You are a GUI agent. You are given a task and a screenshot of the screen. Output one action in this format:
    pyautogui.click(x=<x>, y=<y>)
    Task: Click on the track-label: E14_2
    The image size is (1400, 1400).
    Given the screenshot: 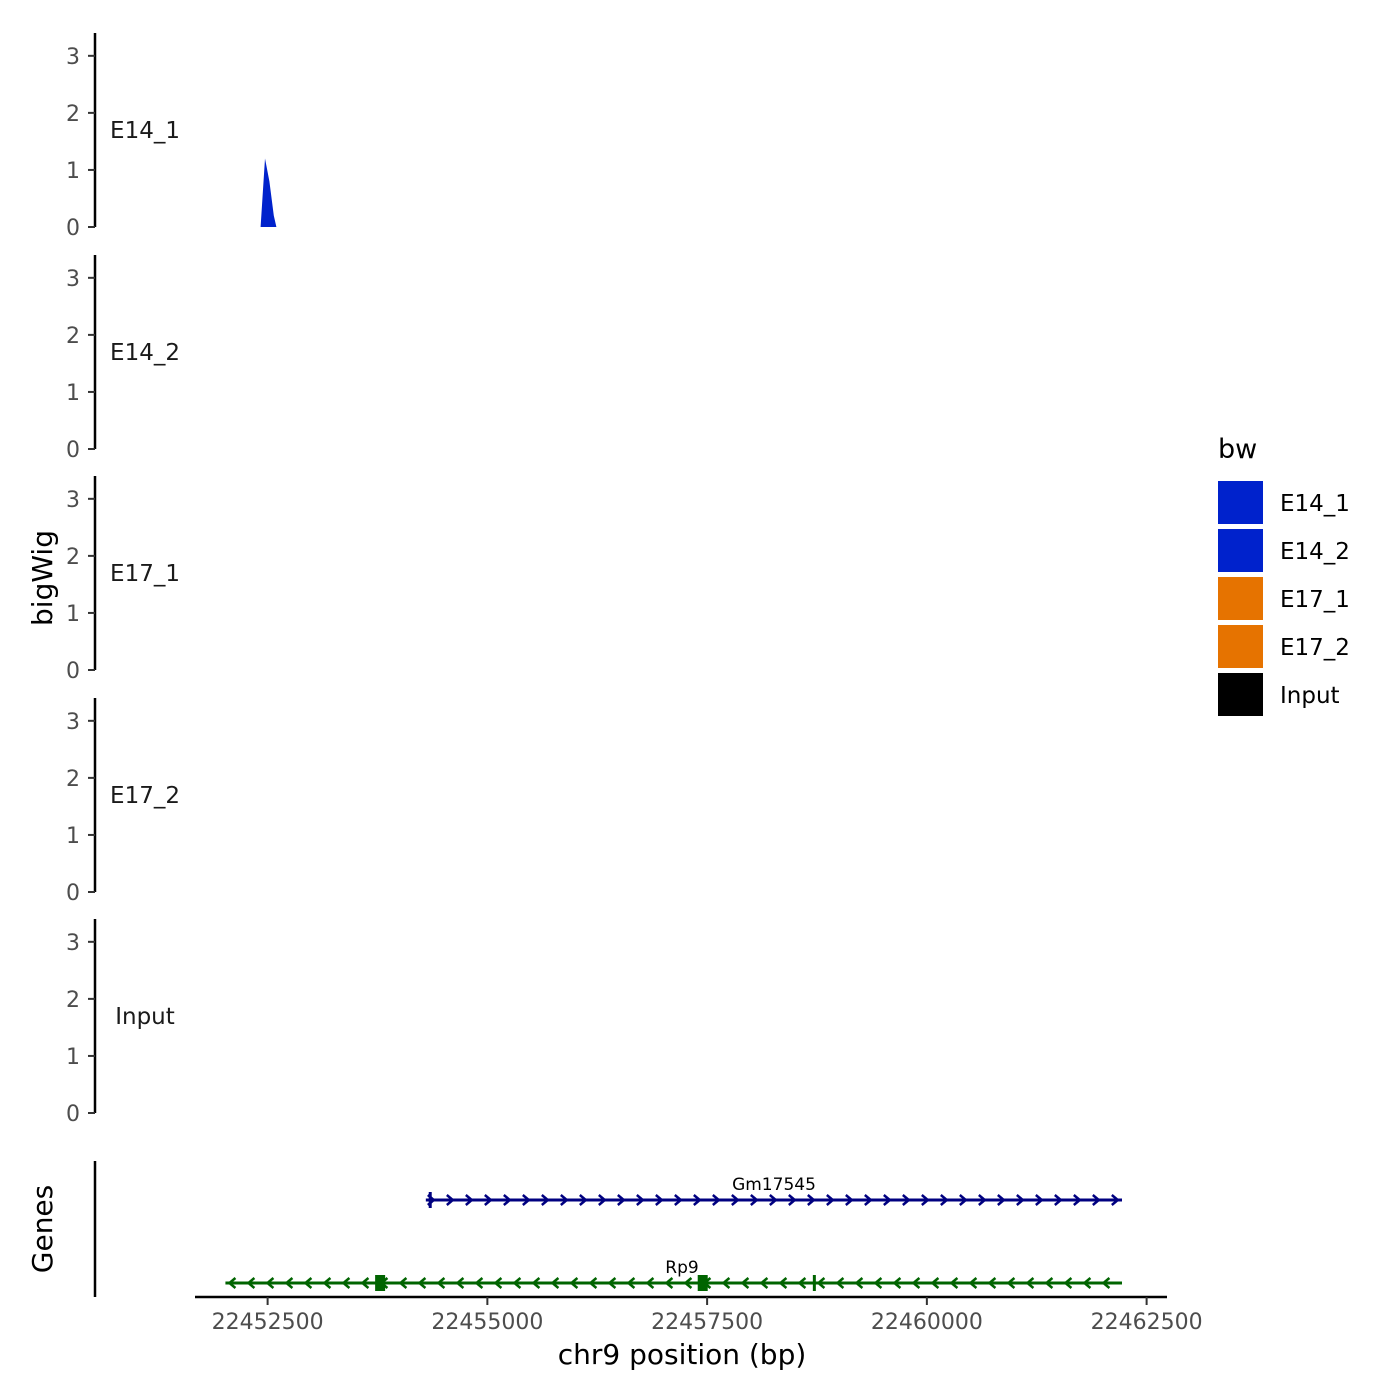 What is the action you would take?
    pyautogui.click(x=145, y=353)
    